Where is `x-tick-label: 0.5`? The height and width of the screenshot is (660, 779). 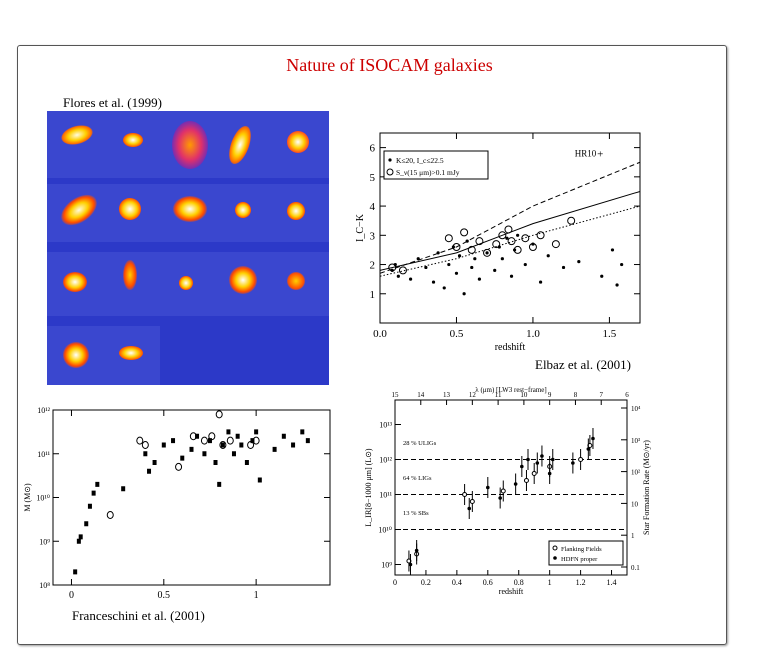 x-tick-label: 0.5 is located at coordinates (457, 334).